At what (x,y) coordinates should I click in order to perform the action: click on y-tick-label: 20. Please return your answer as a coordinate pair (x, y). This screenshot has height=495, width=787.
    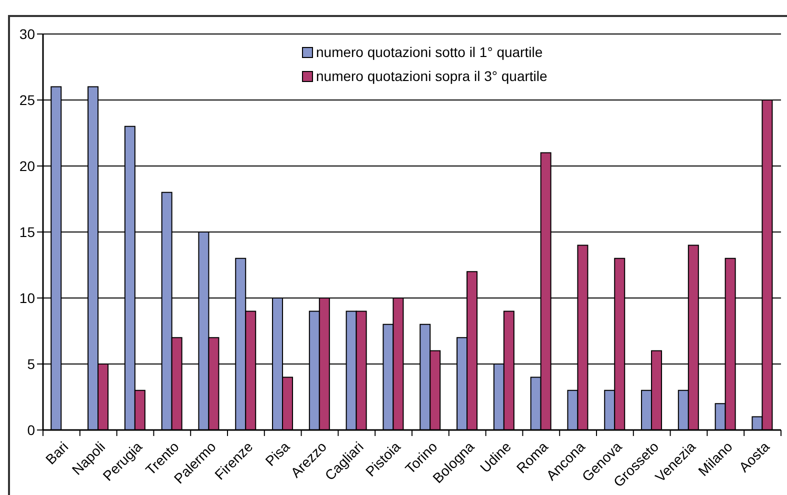
    Looking at the image, I should click on (27, 166).